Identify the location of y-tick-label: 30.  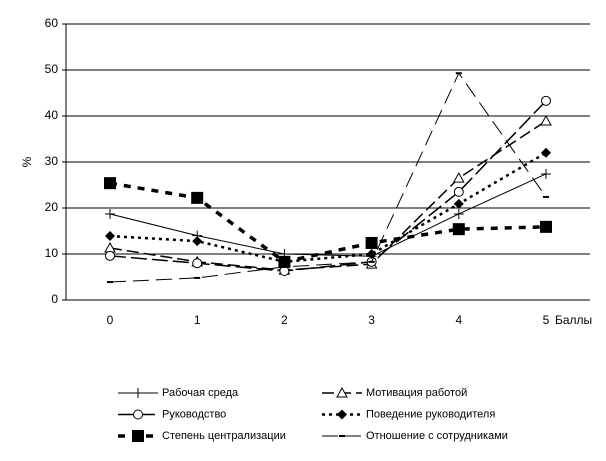
(52, 161).